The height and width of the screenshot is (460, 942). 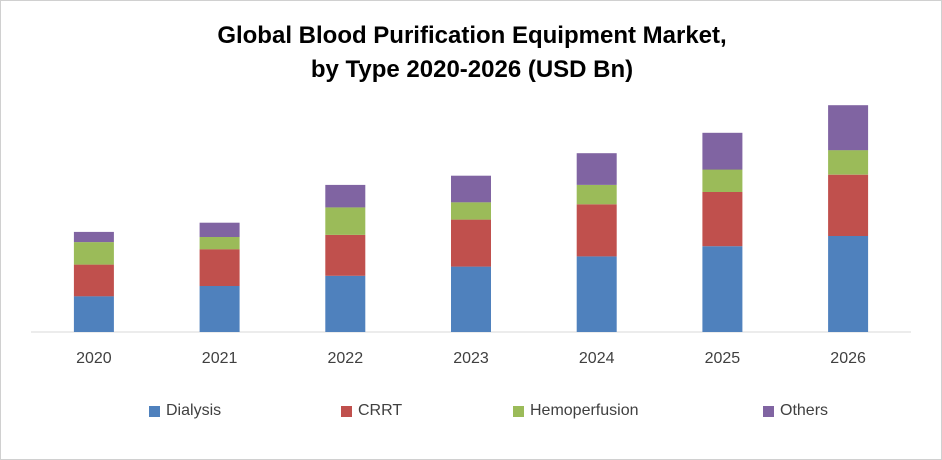 I want to click on bar-segment-crrt-2025, so click(x=722, y=219).